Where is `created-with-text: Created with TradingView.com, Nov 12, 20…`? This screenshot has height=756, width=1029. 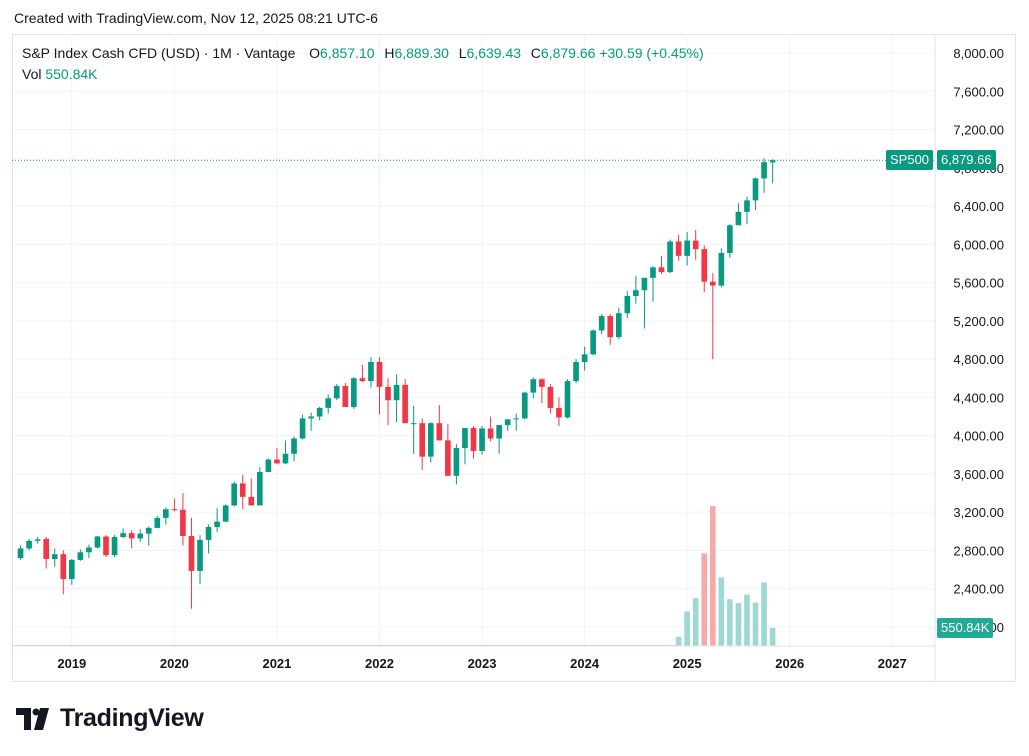 created-with-text: Created with TradingView.com, Nov 12, 20… is located at coordinates (196, 18).